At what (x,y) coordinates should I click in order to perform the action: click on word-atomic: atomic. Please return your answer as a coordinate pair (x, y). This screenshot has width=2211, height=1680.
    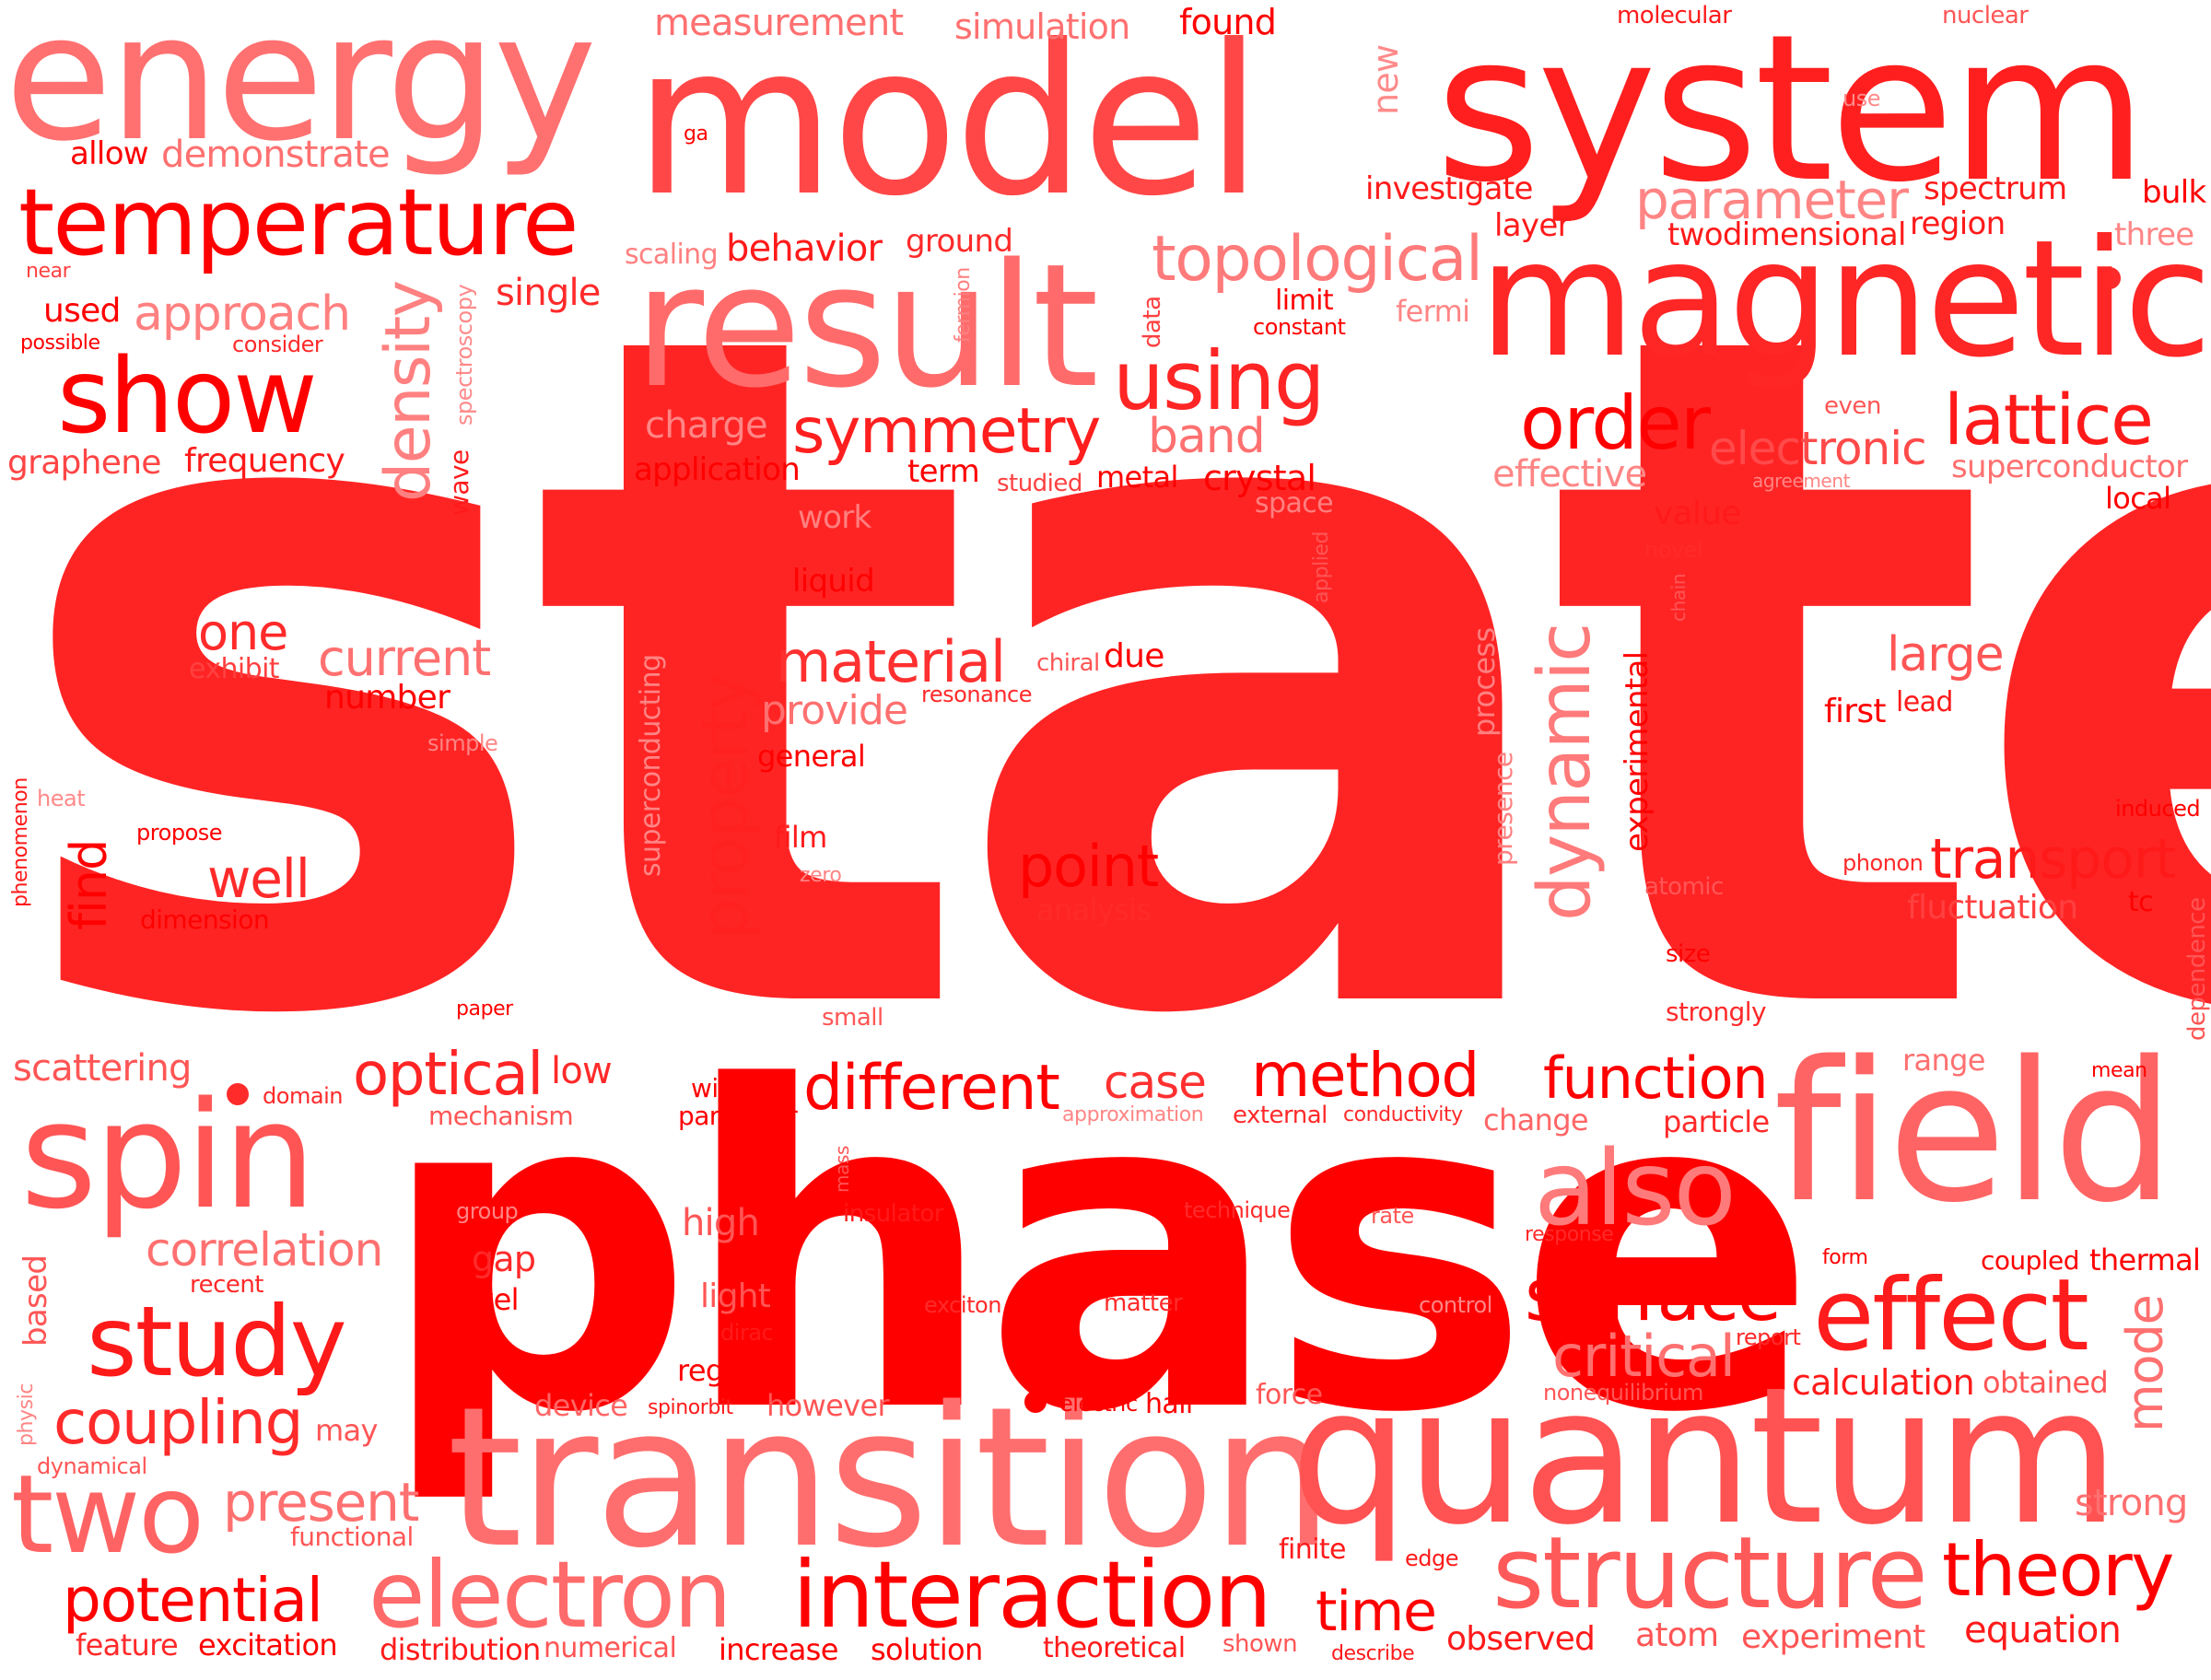
    Looking at the image, I should click on (1684, 887).